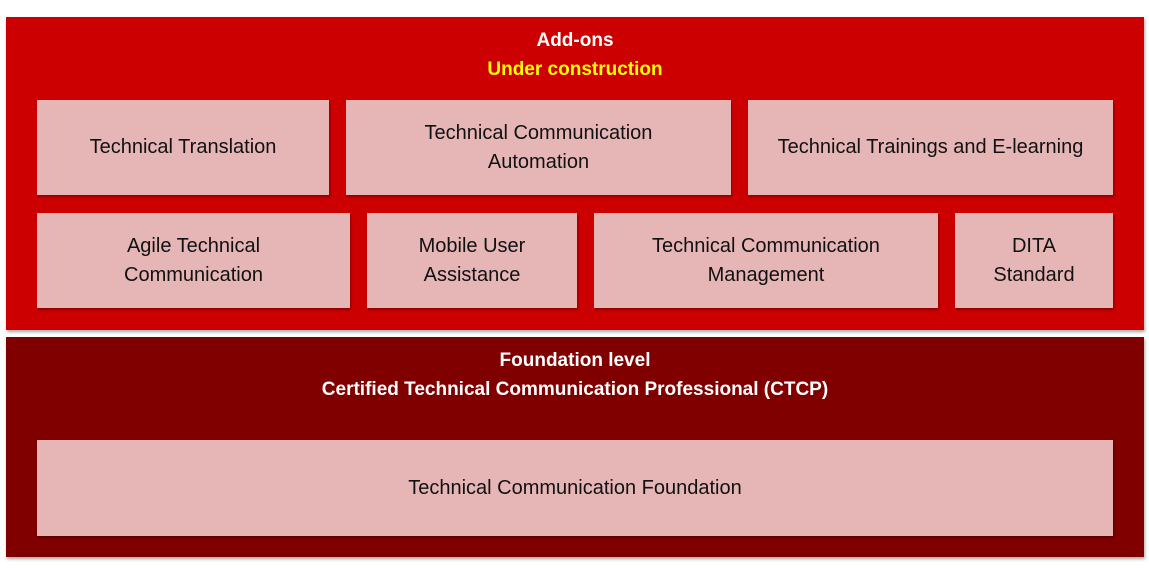  Describe the element at coordinates (575, 360) in the screenshot. I see `foundation-title: Foundation level` at that location.